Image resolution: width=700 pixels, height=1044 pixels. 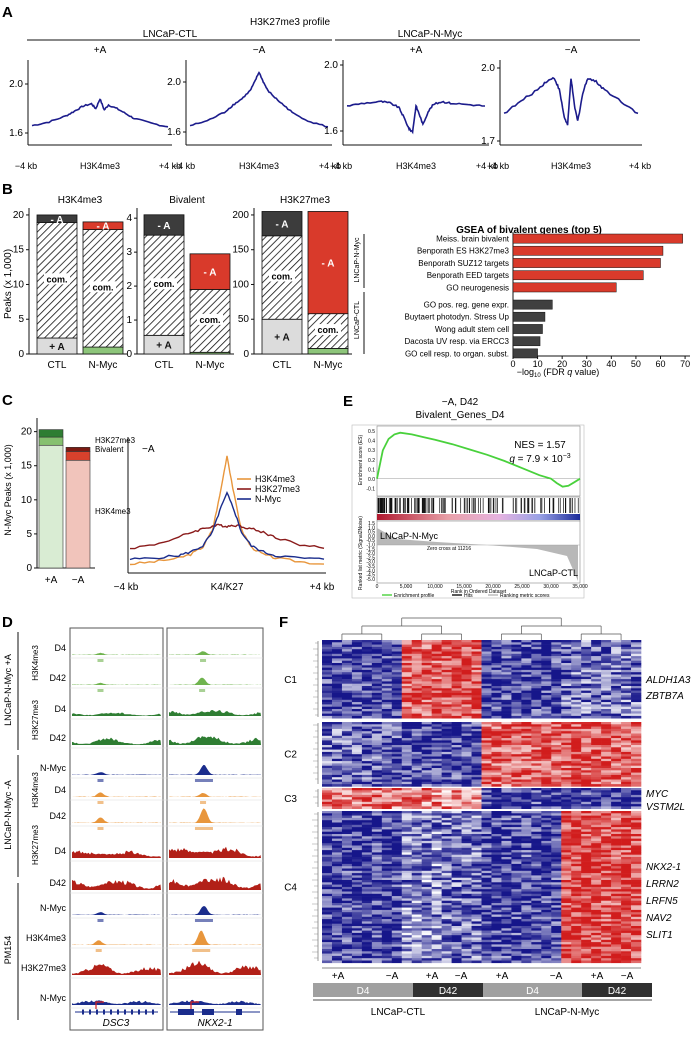 I want to click on bar-segment-plus, so click(x=328, y=351).